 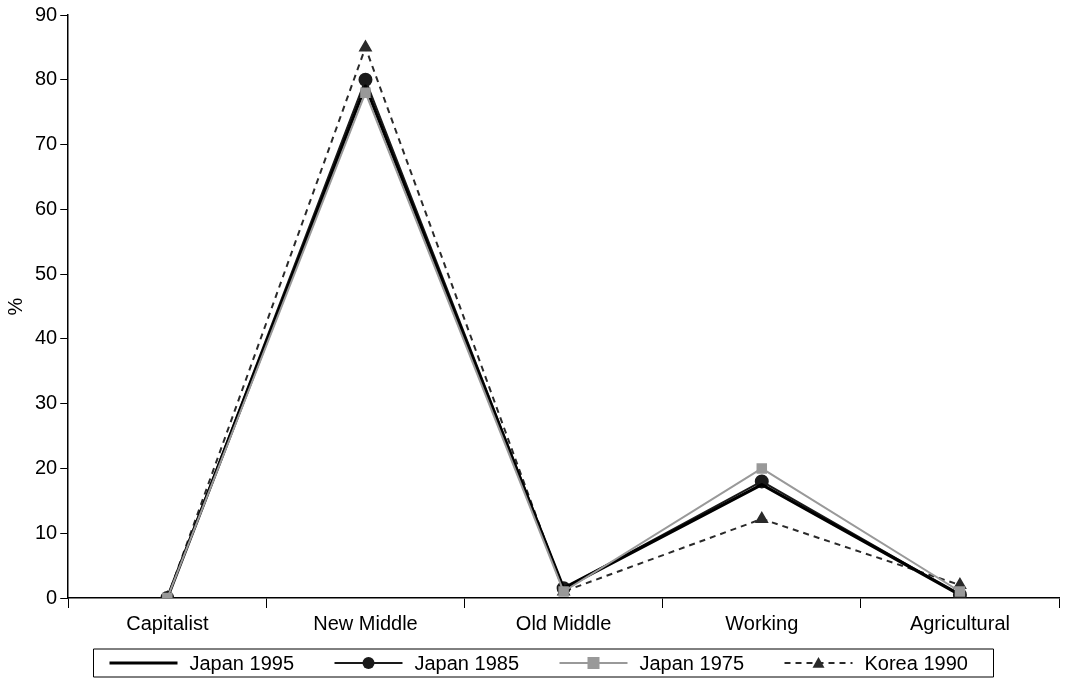 I want to click on y-tick-label: 70, so click(x=46, y=143).